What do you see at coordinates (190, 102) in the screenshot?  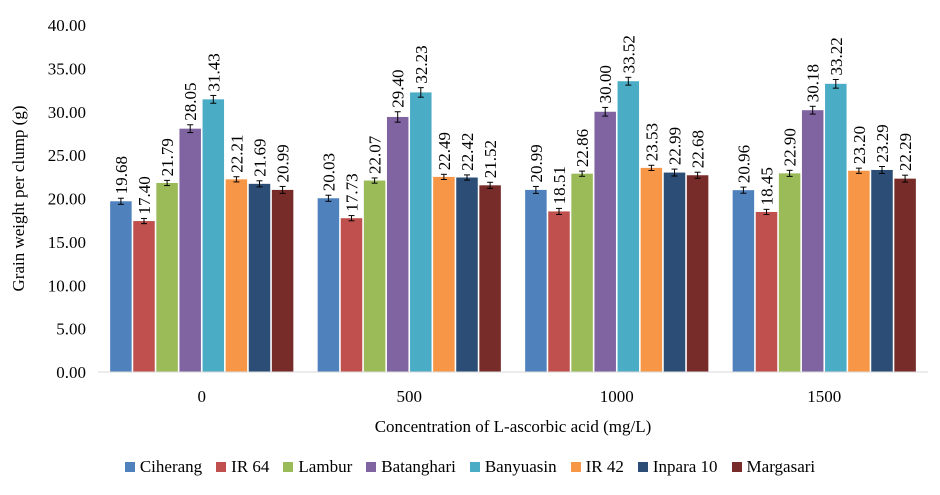 I see `data-label: 28.05` at bounding box center [190, 102].